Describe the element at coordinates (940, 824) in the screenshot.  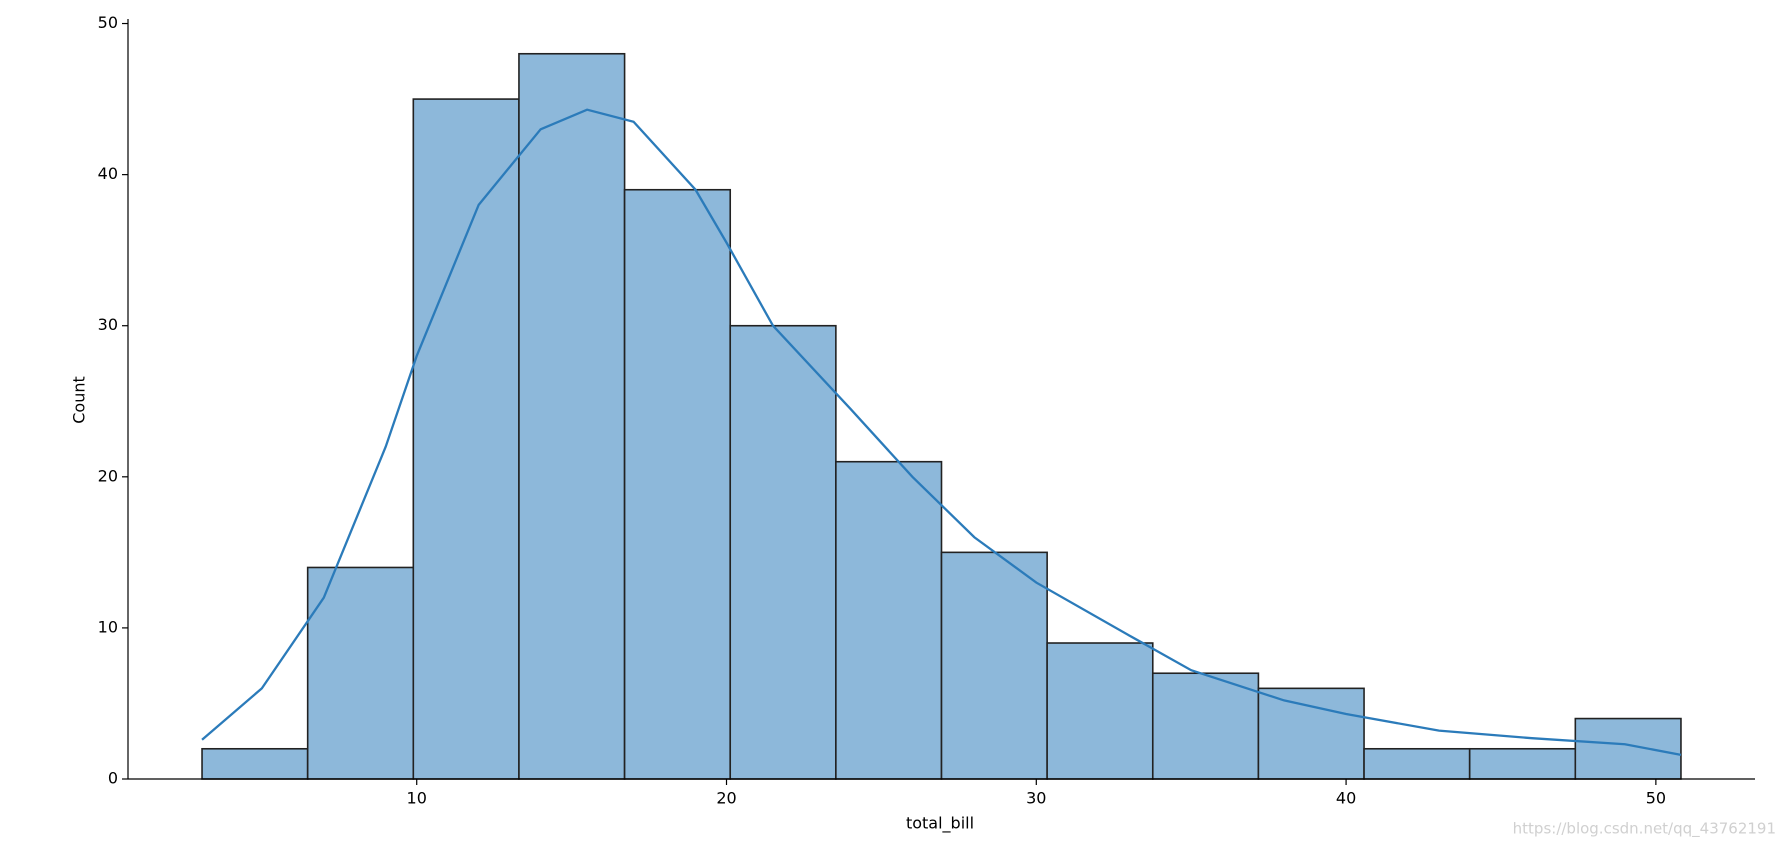
I see `x-axis-label: total_bill` at that location.